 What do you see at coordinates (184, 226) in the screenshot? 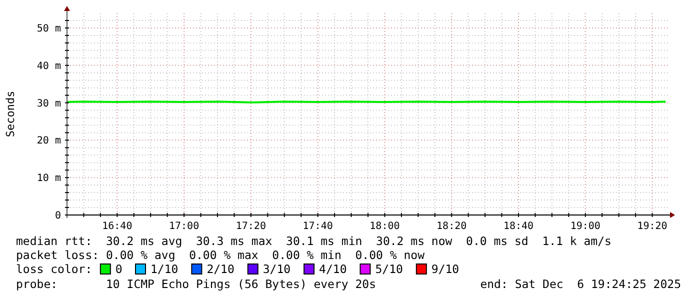
I see `x-tick-label: 17:00` at bounding box center [184, 226].